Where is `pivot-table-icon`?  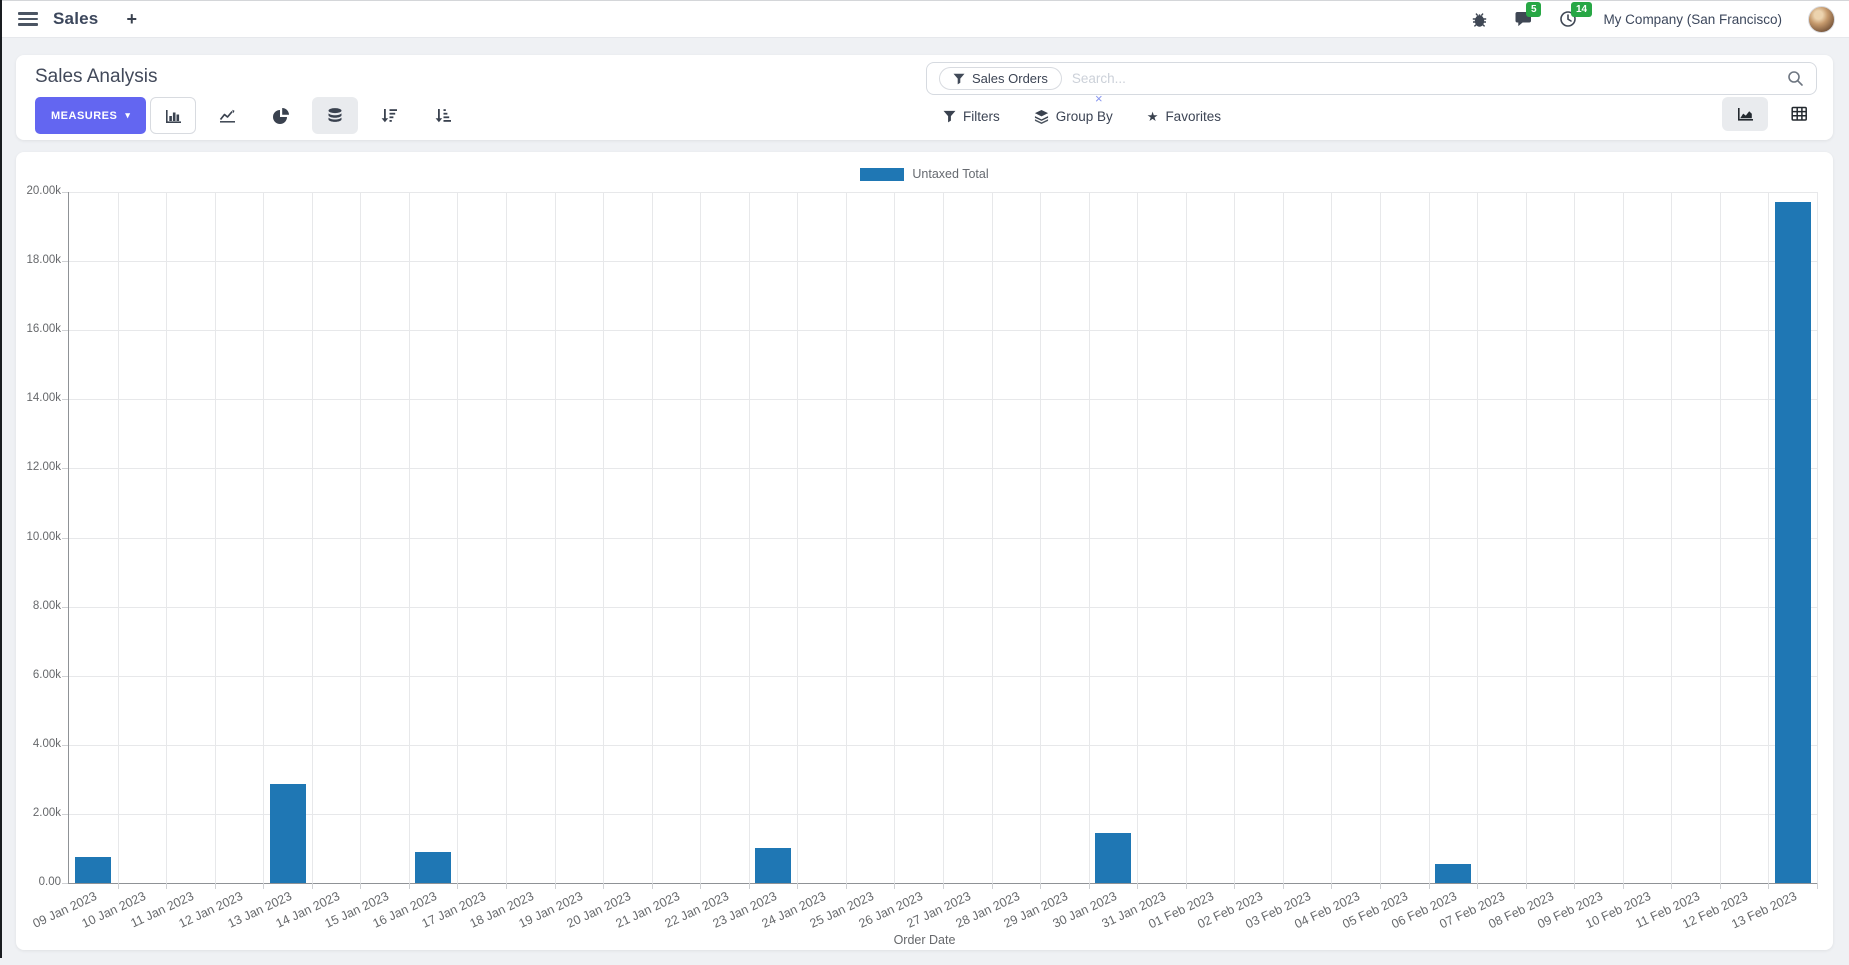 pivot-table-icon is located at coordinates (1799, 114).